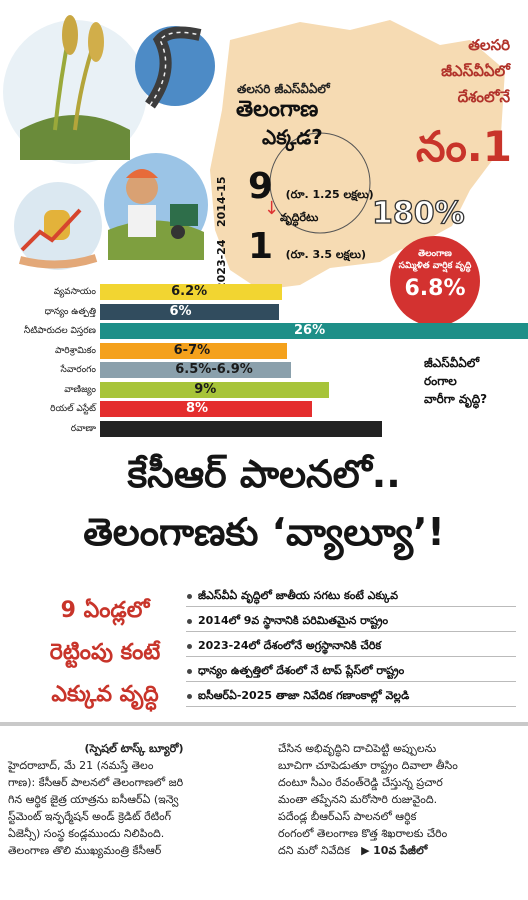 The image size is (528, 900). What do you see at coordinates (435, 288) in the screenshot?
I see `cagr-value: 6.8%` at bounding box center [435, 288].